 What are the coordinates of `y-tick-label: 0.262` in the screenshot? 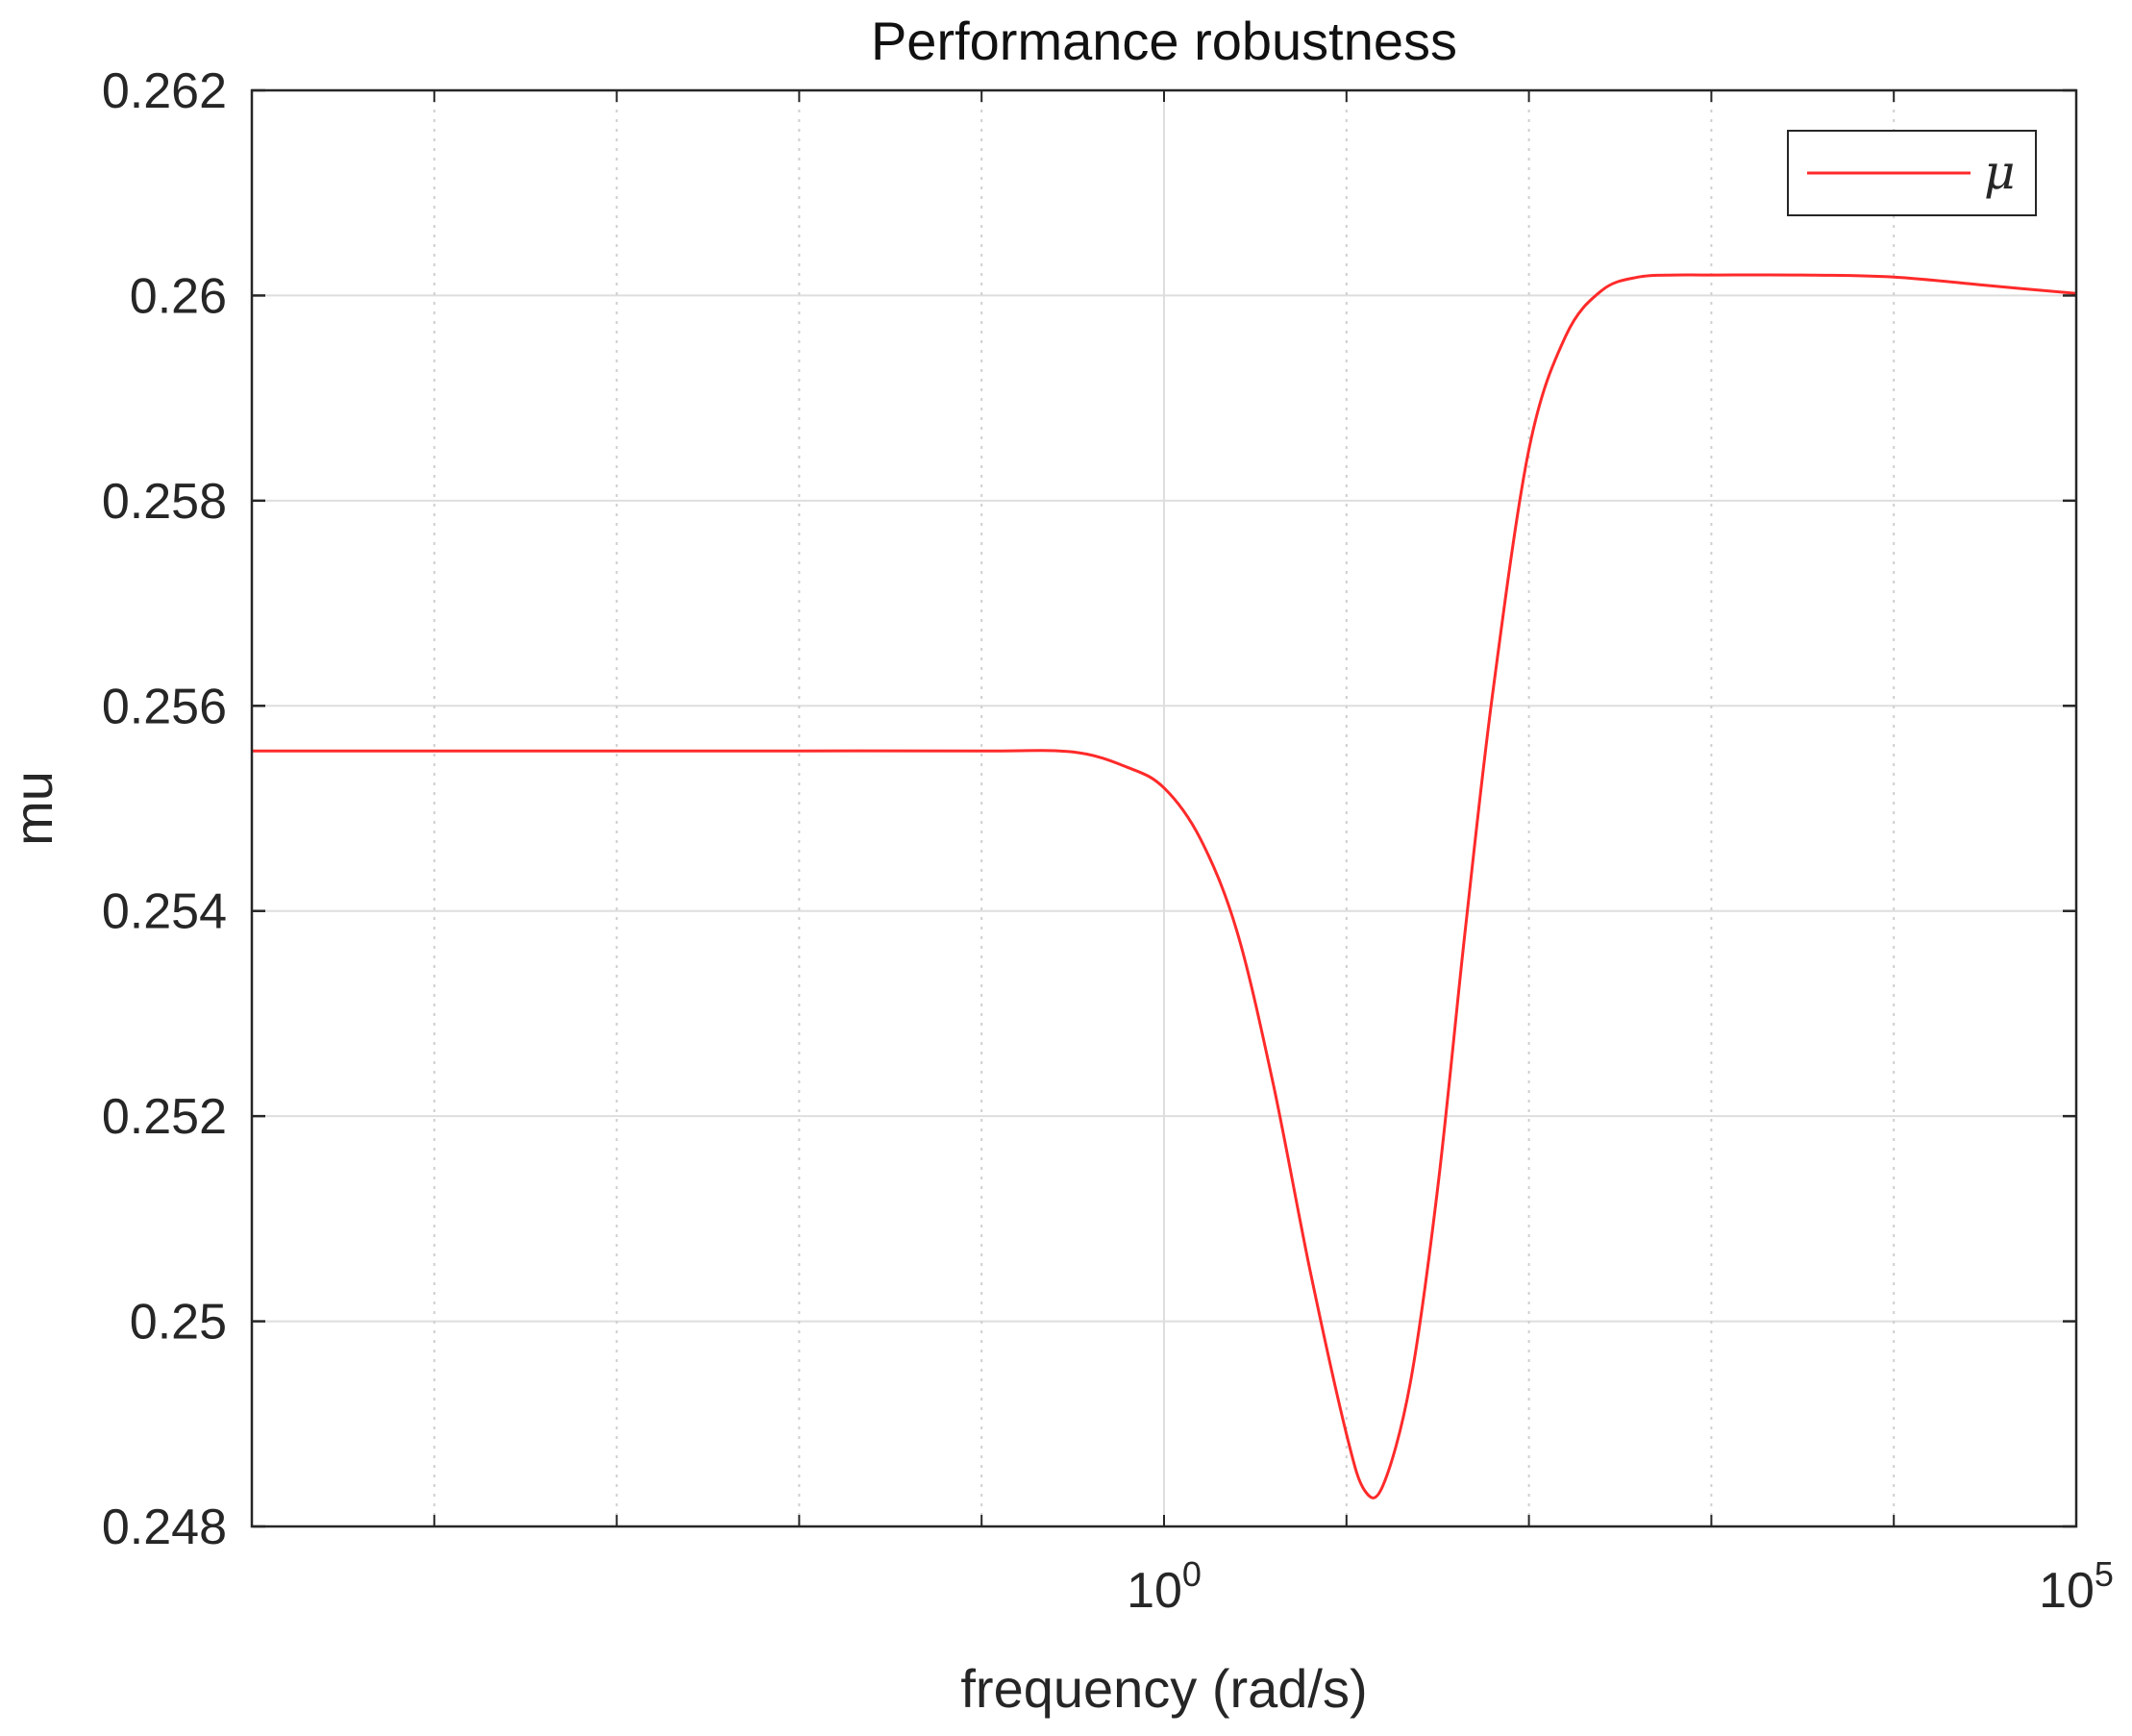 It's located at (164, 91).